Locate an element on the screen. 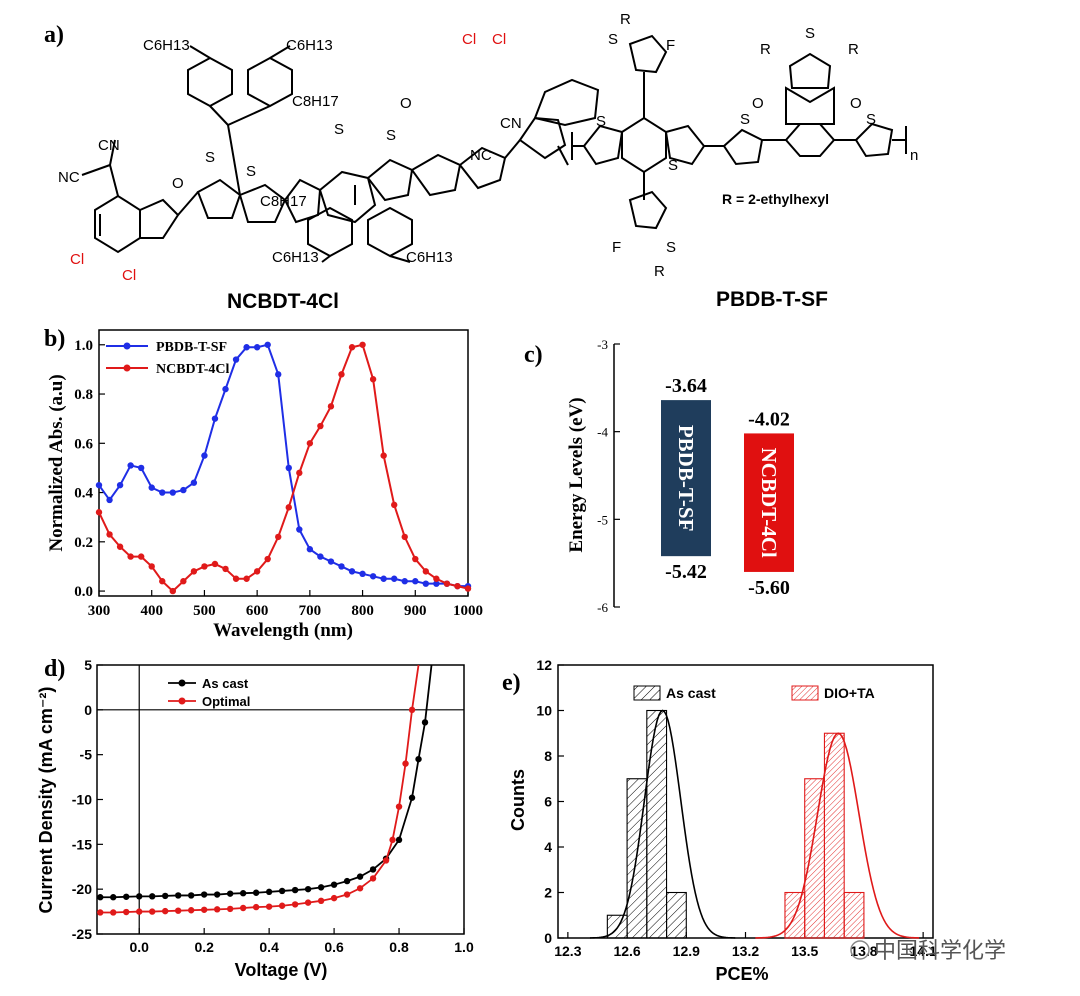  plot-c-homo-label: -5.60 is located at coordinates (769, 588).